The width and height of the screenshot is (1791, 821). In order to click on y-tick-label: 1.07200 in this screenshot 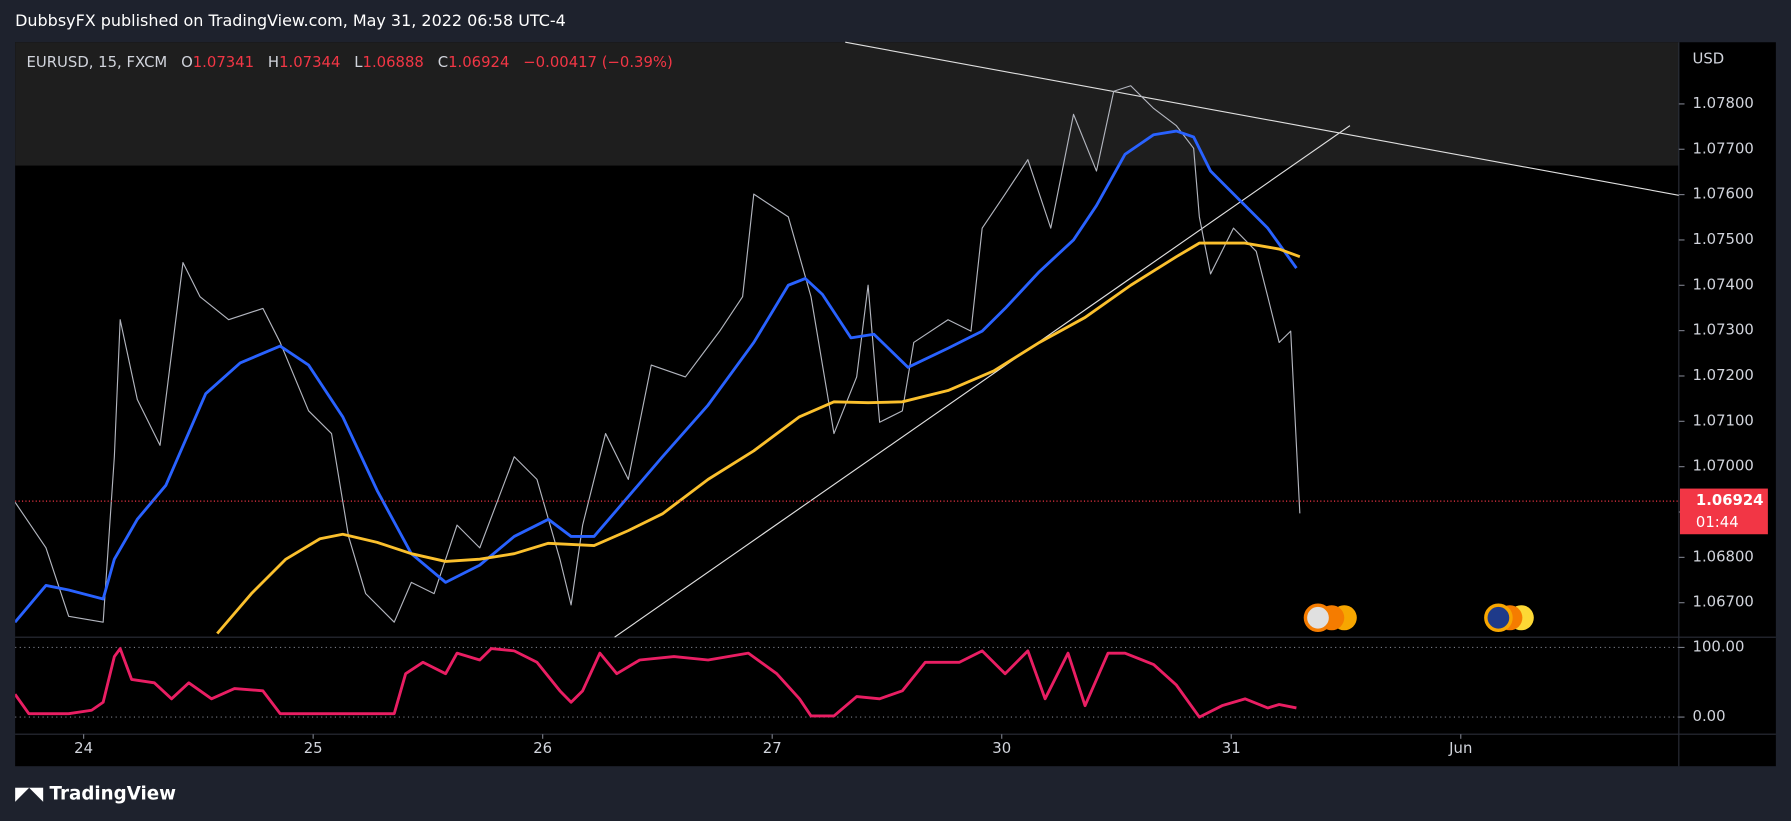, I will do `click(1723, 375)`.